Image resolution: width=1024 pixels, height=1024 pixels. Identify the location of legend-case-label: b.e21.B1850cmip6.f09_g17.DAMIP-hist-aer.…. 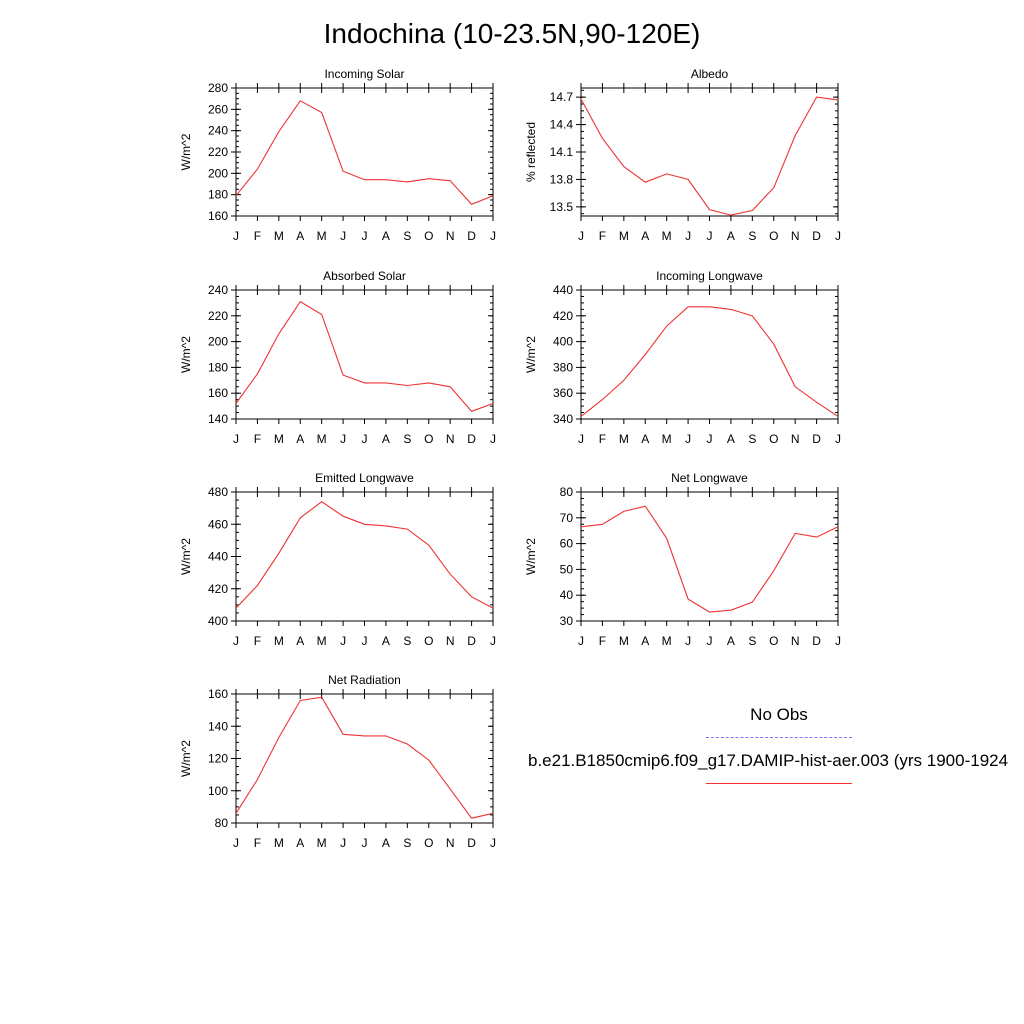
(768, 760).